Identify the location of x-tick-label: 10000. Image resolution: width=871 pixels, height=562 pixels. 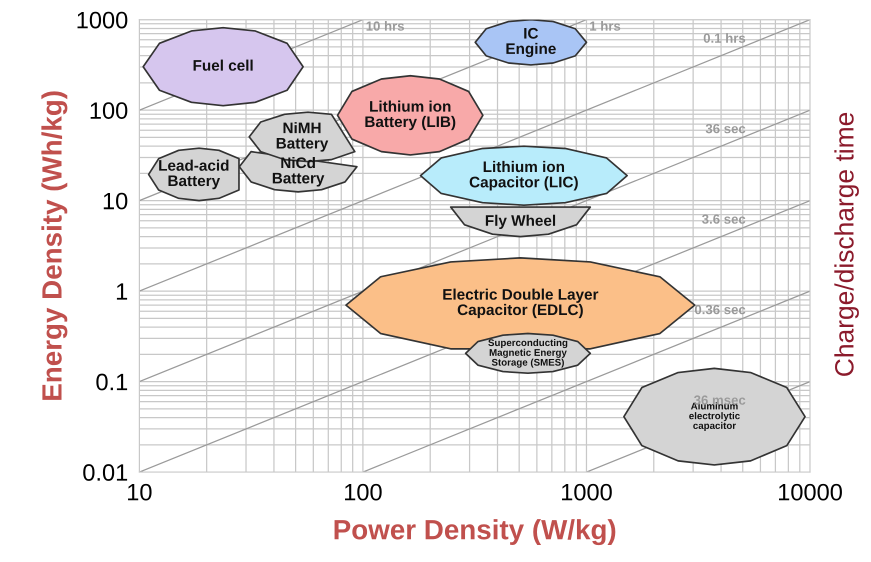
(810, 492).